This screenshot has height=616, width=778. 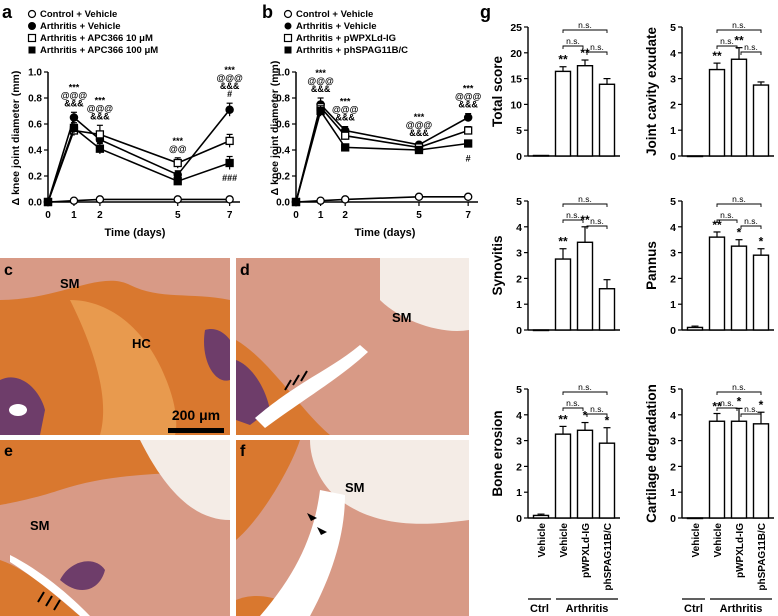 I want to click on cartilage-tissue, so click(x=123, y=367).